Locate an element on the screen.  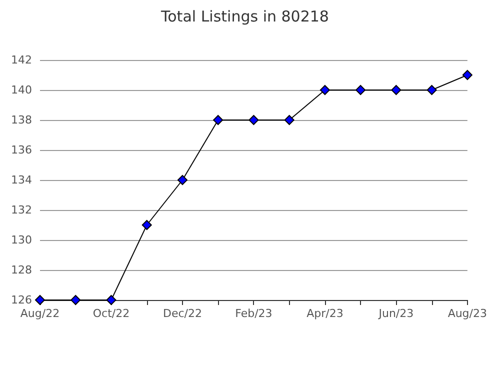
x-tick-label: Oct/22 is located at coordinates (111, 313).